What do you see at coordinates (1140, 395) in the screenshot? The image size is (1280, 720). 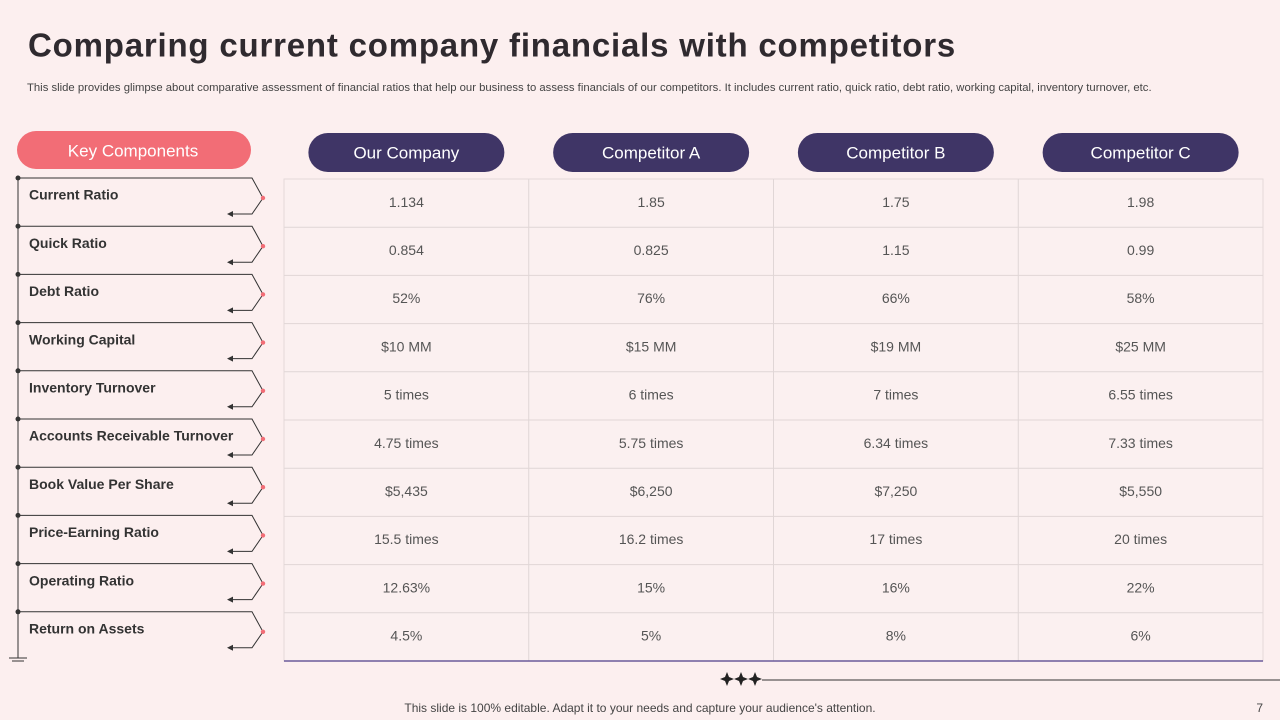 I see `cell: 6.55 times` at bounding box center [1140, 395].